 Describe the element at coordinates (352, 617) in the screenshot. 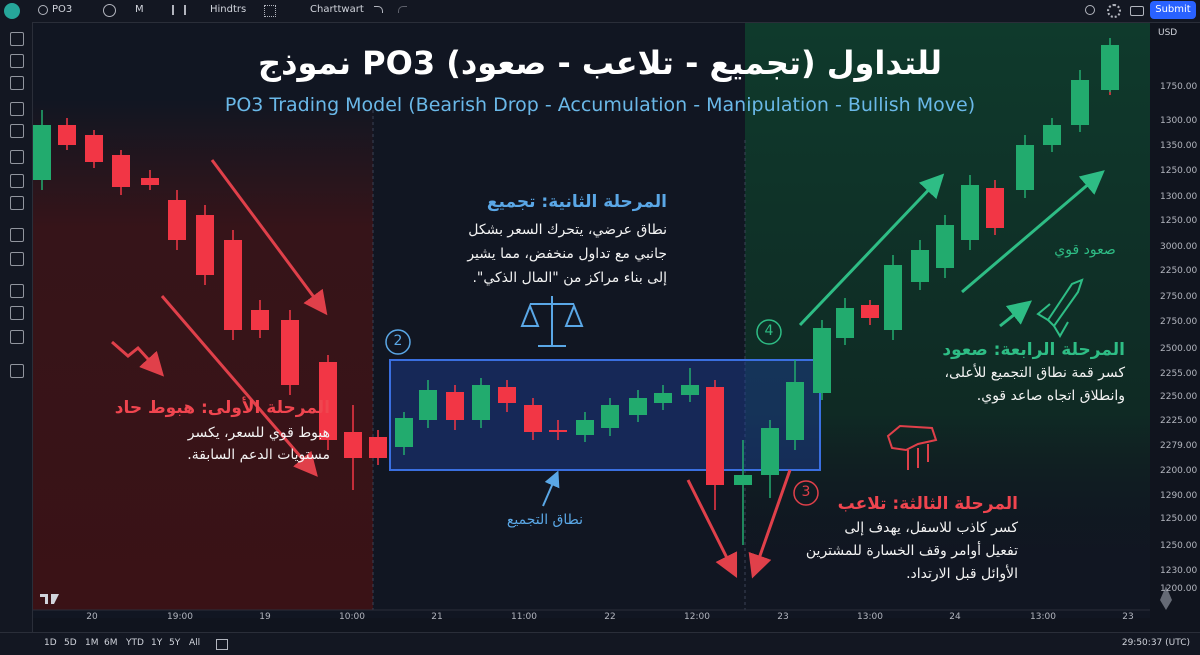

I see `time-label: 10:00` at that location.